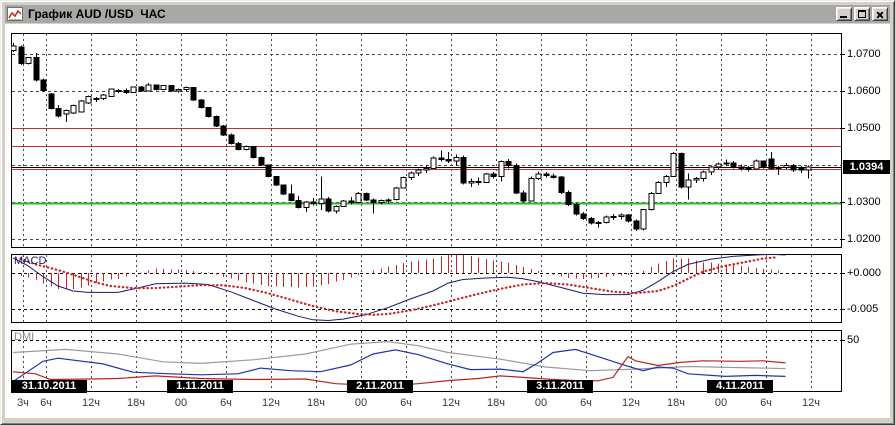 The width and height of the screenshot is (895, 425). I want to click on minus-di-line, so click(399, 371).